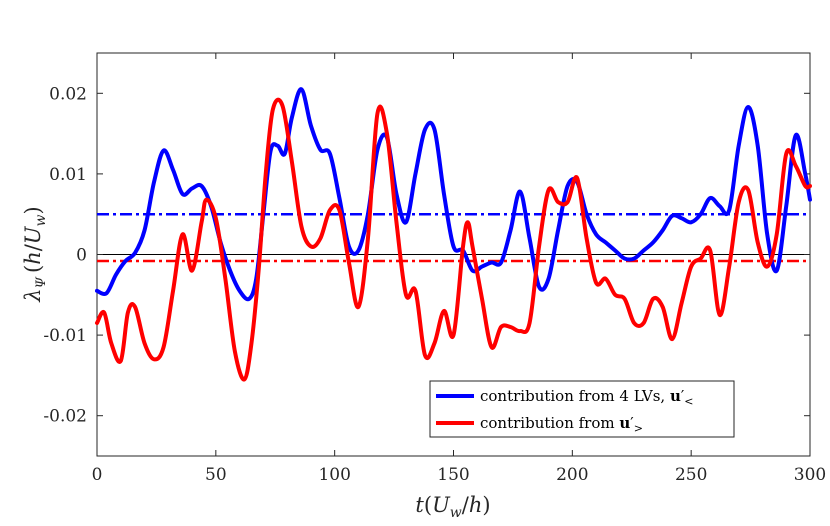  I want to click on legend-entry-red: contribution from u′>, so click(561, 424).